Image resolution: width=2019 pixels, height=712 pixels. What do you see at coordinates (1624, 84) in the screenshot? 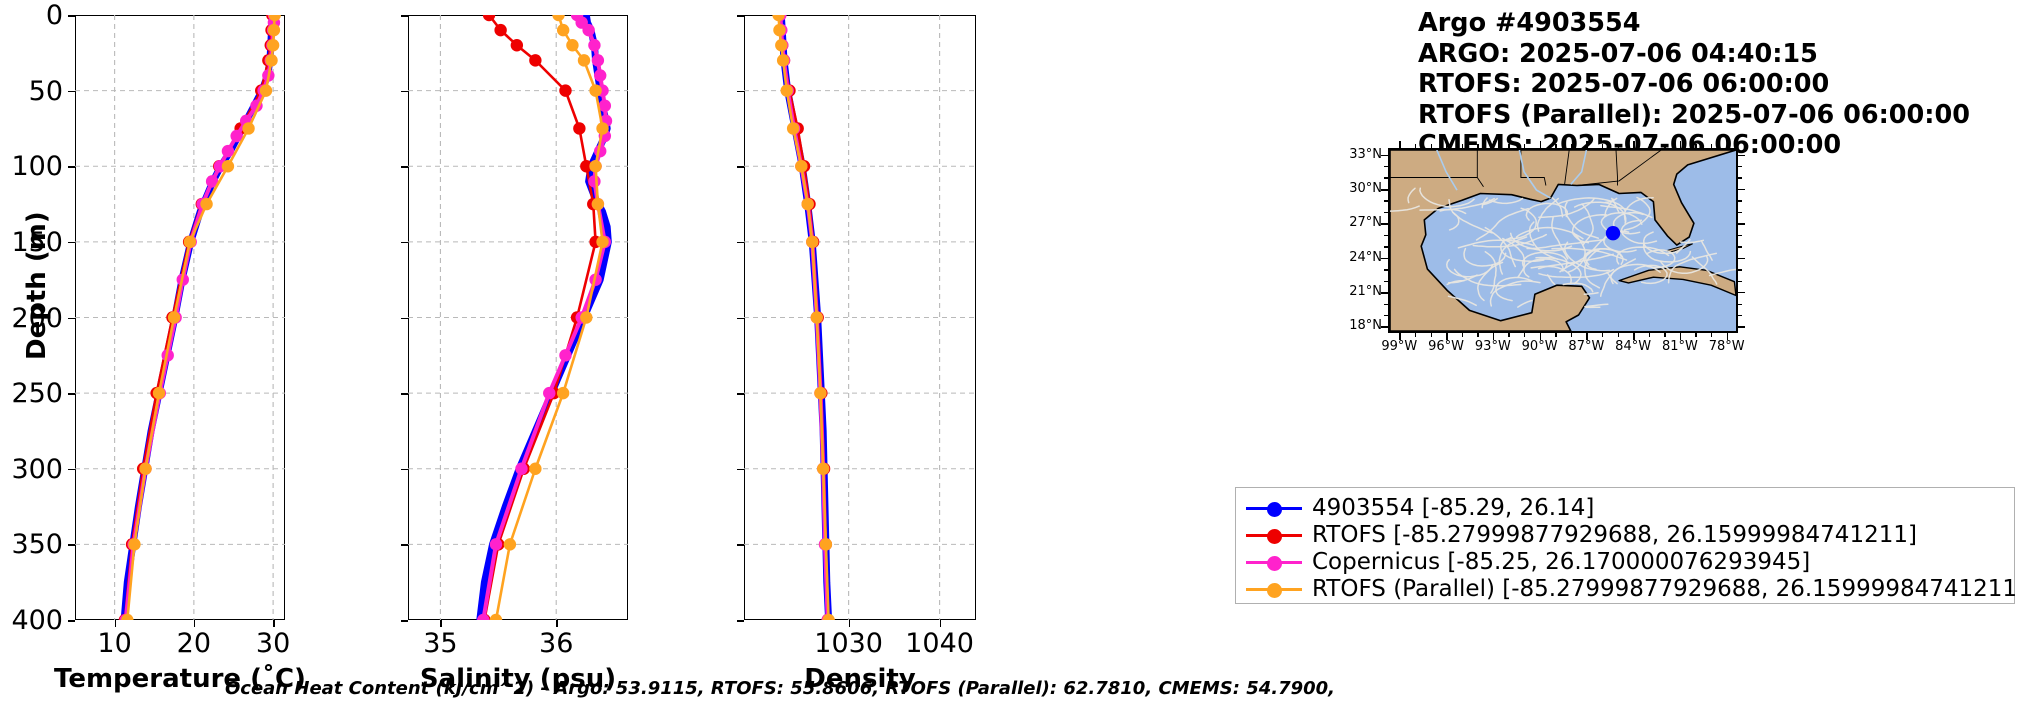
I see `rtofs-timestamp: RTOFS: 2025-07-06 06:00:00` at bounding box center [1624, 84].